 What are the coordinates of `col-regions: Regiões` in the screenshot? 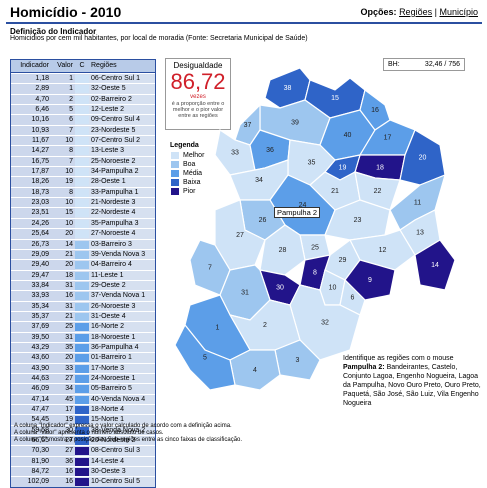 It's located at (104, 65).